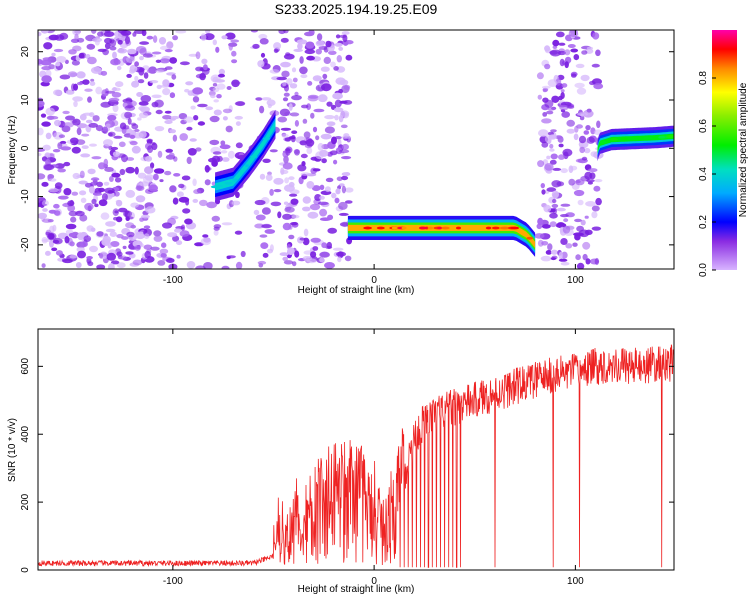 This screenshot has height=600, width=750. What do you see at coordinates (12, 150) in the screenshot?
I see `spectrogram-ylabel: Frequency (Hz)` at bounding box center [12, 150].